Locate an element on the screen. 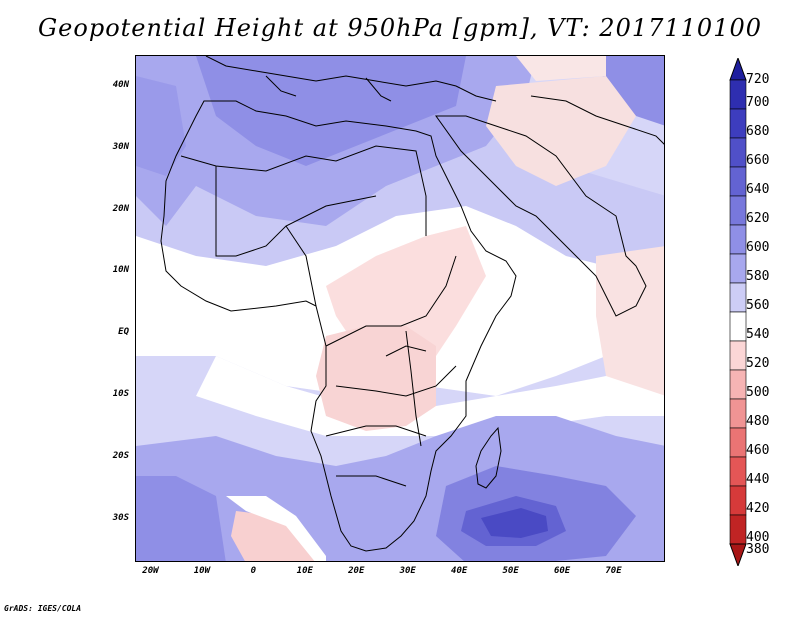  colorbar-level-label: 620 is located at coordinates (758, 218).